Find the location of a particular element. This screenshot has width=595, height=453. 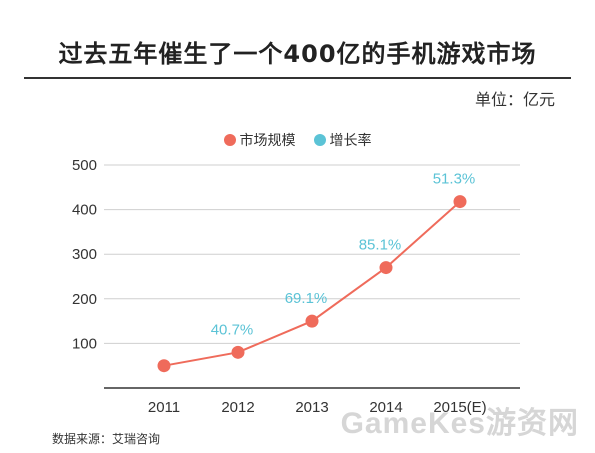

unit-label: 单位：亿元 is located at coordinates (514, 99).